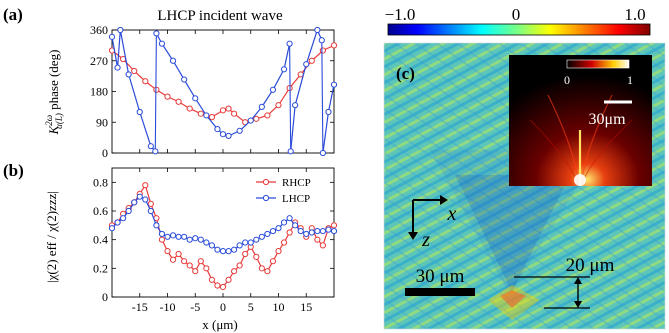 The width and height of the screenshot is (669, 333). Describe the element at coordinates (13, 170) in the screenshot. I see `panel-b-label: (b)` at that location.